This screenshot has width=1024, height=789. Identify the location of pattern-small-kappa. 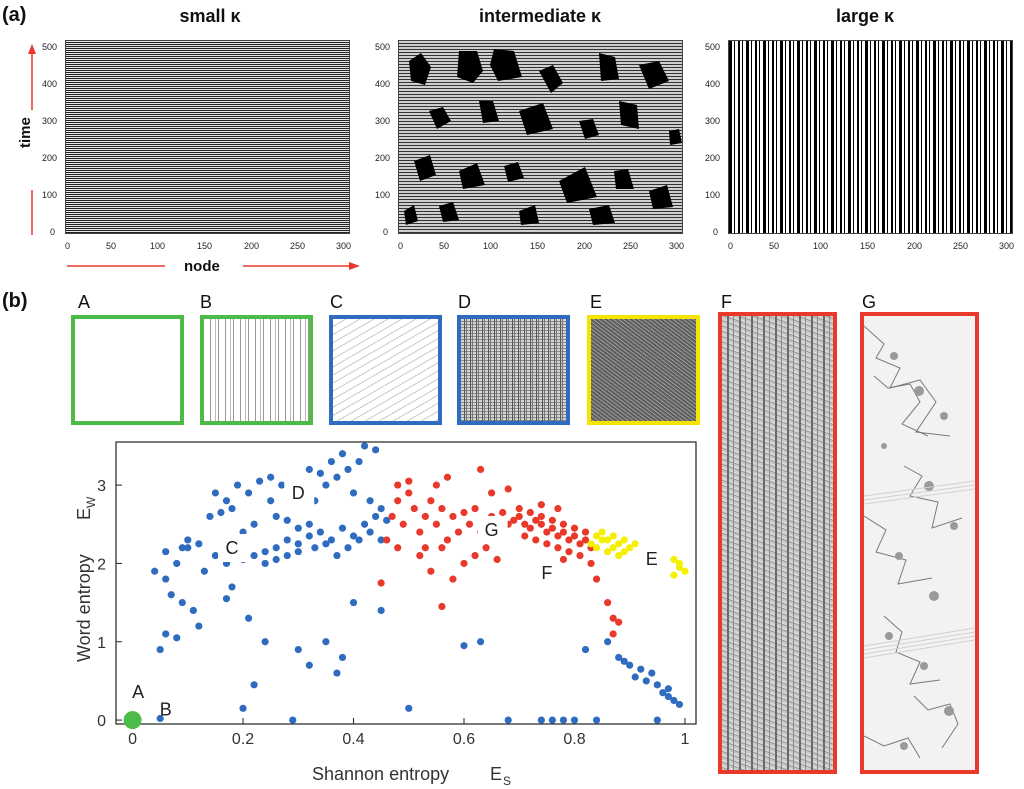
(207, 137).